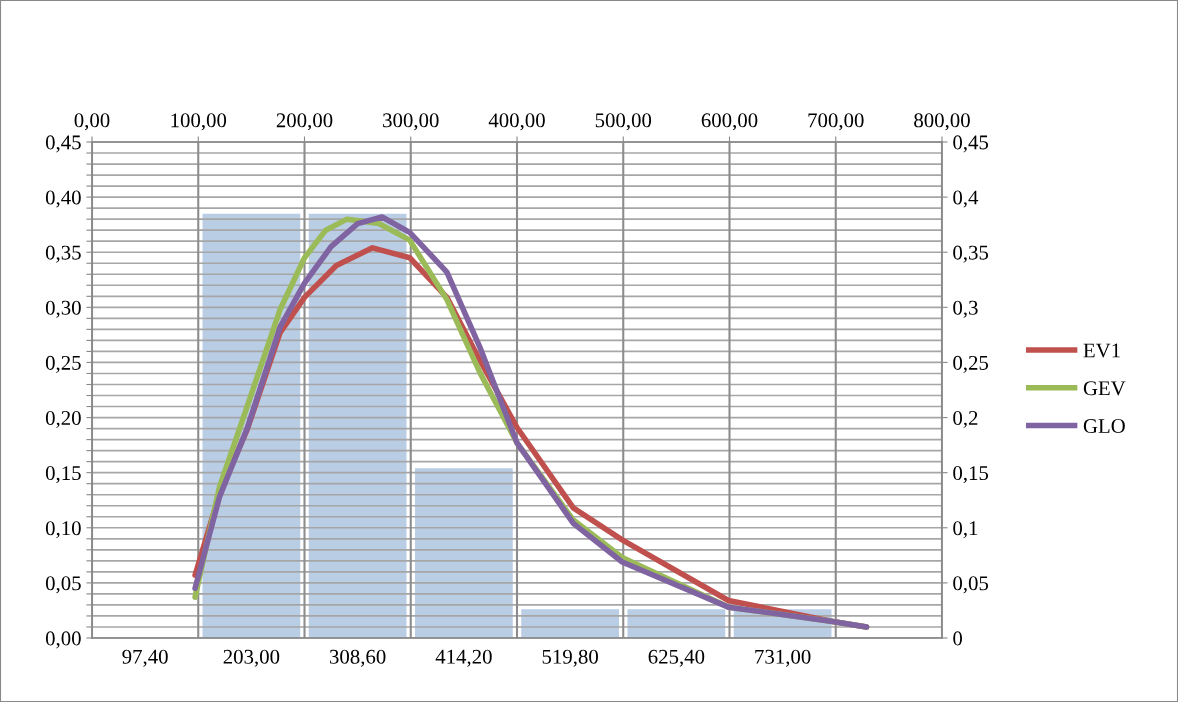  What do you see at coordinates (971, 364) in the screenshot?
I see `y2-tick-label: 0,25` at bounding box center [971, 364].